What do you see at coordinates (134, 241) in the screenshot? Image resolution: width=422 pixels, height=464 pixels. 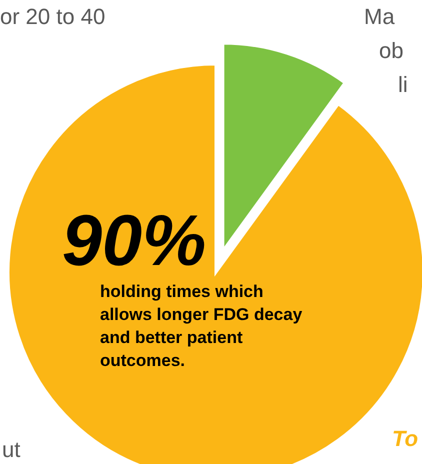 I see `data-label: 90%` at bounding box center [134, 241].